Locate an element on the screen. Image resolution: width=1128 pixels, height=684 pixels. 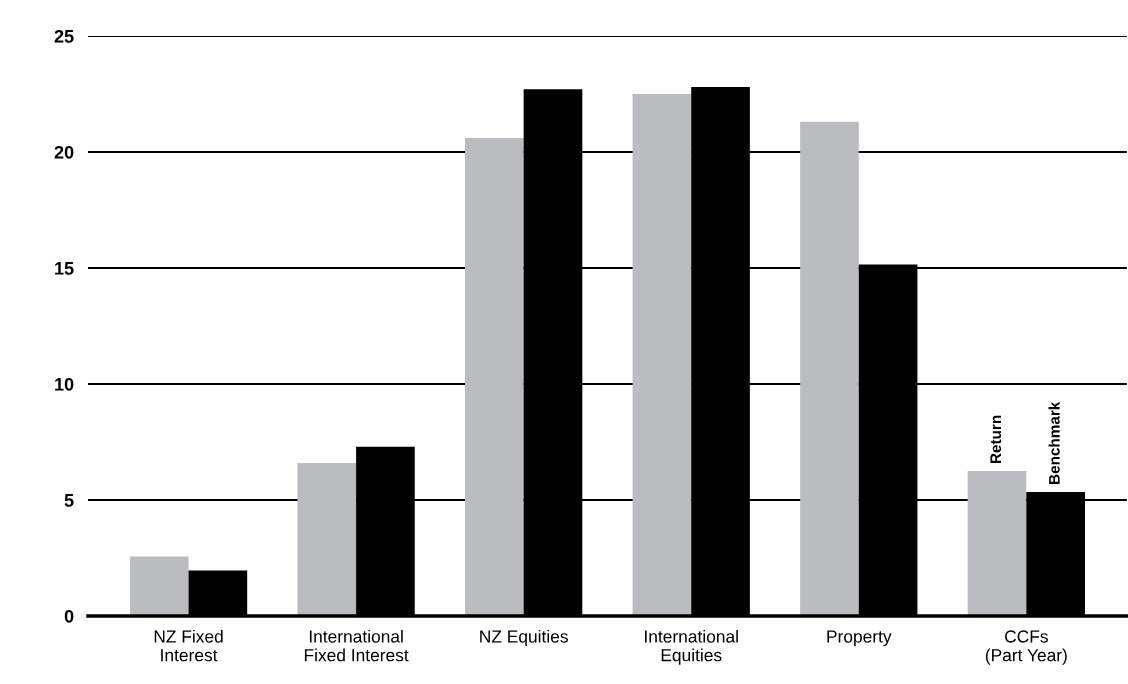
y-tick-label: 10 is located at coordinates (64, 384).